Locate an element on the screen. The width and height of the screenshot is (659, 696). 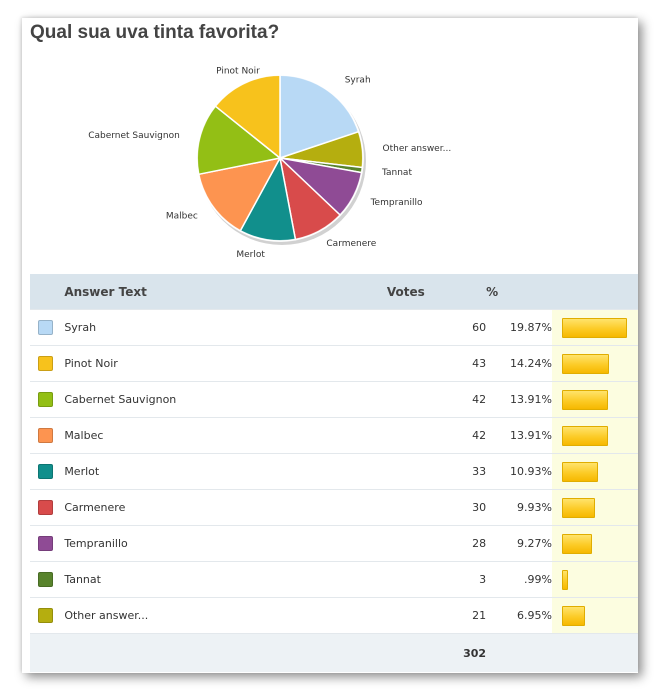
vote-count: 33 is located at coordinates (414, 471).